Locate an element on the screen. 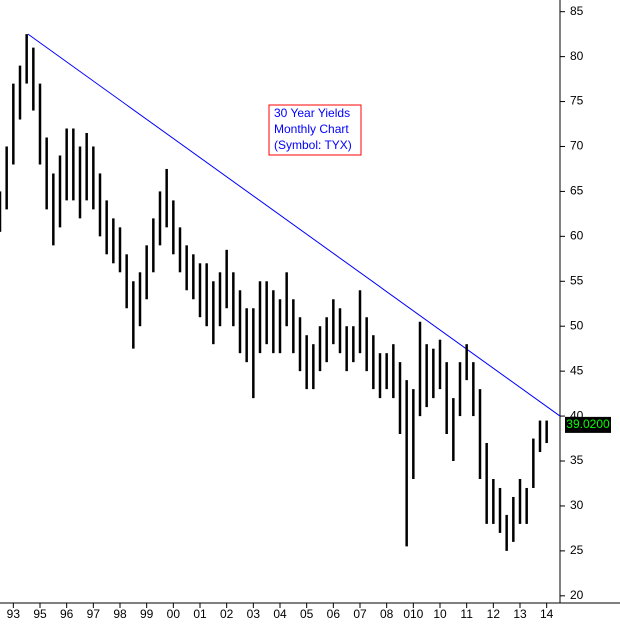 The width and height of the screenshot is (620, 631). annotation: Monthly Chart is located at coordinates (311, 129).